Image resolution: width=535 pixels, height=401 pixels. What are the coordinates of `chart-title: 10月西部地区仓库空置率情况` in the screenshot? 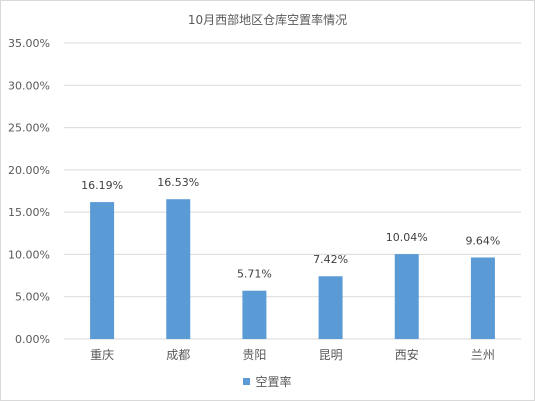 It's located at (267, 20).